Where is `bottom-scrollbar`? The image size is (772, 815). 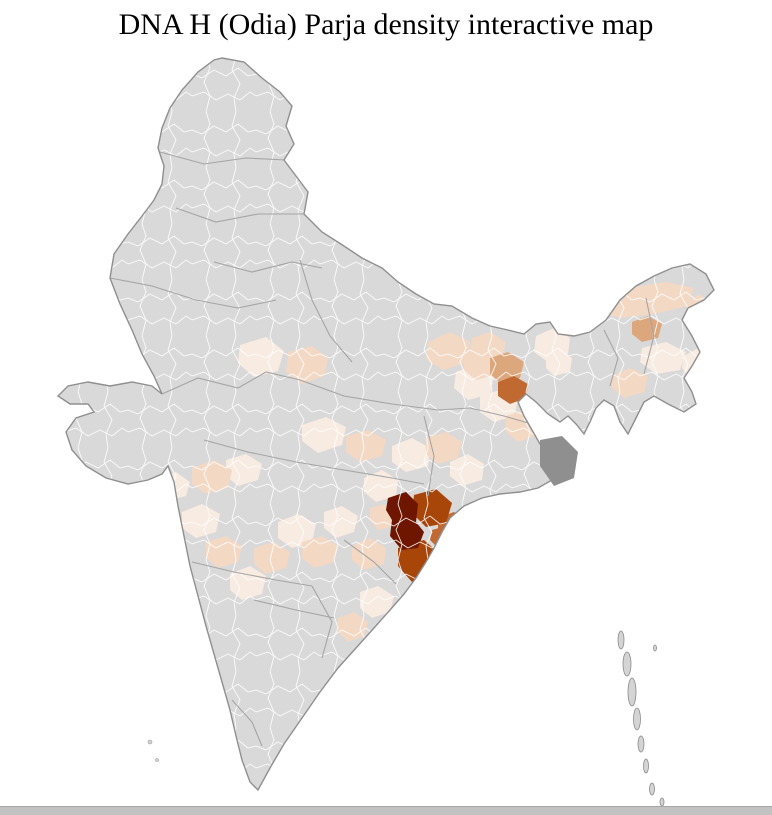 bottom-scrollbar is located at coordinates (386, 810).